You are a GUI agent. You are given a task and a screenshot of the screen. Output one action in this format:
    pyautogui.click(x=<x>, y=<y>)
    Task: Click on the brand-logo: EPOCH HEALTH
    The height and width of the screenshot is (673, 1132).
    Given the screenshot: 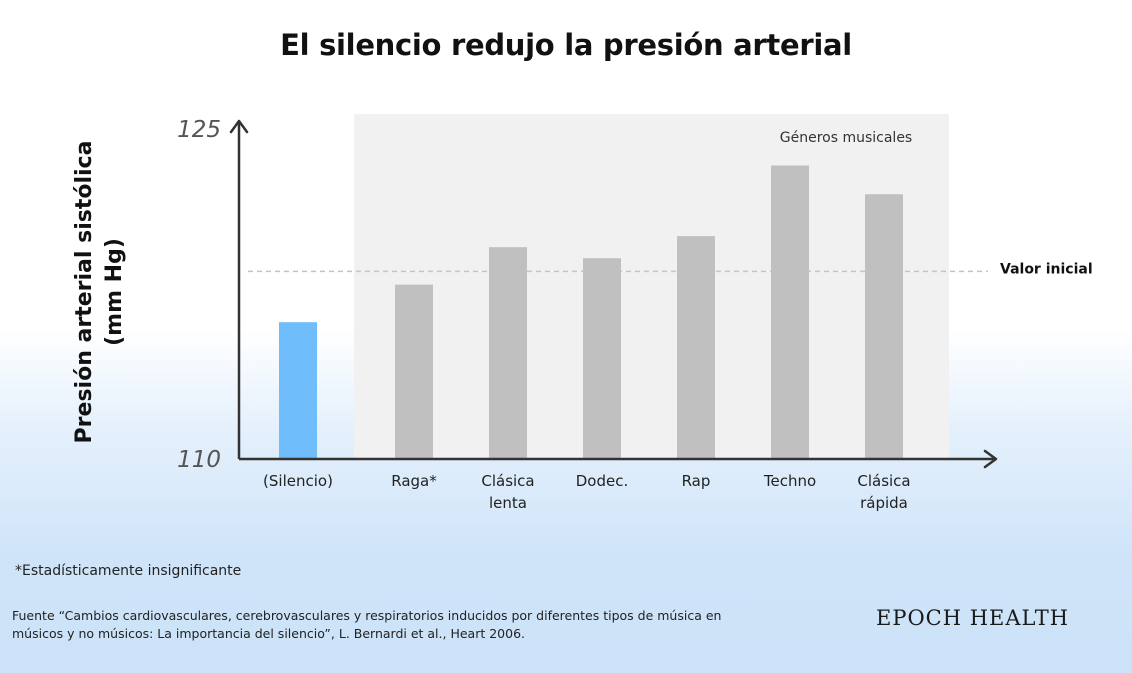 What is the action you would take?
    pyautogui.click(x=973, y=618)
    